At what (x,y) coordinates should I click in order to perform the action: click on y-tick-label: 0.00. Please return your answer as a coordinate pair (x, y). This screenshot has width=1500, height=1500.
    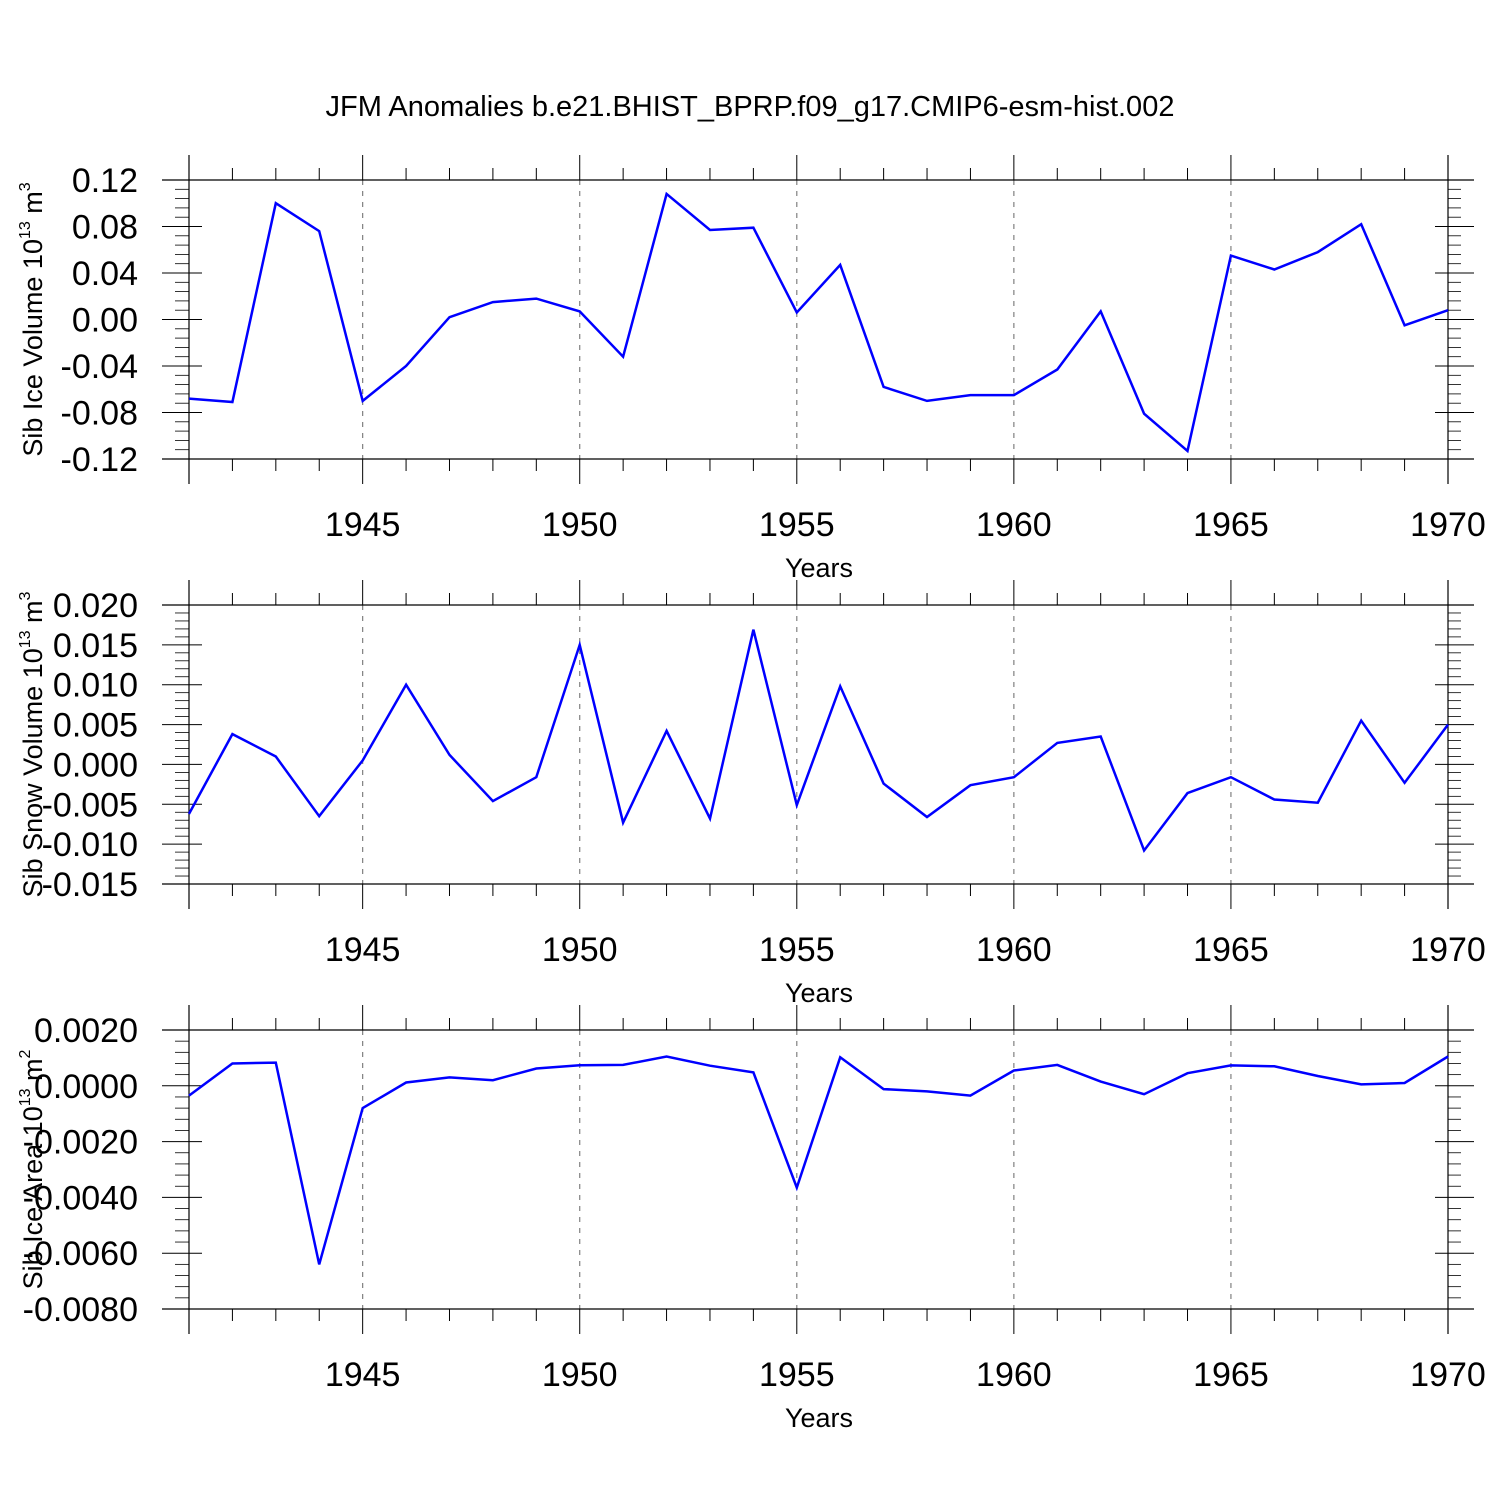
    Looking at the image, I should click on (105, 321).